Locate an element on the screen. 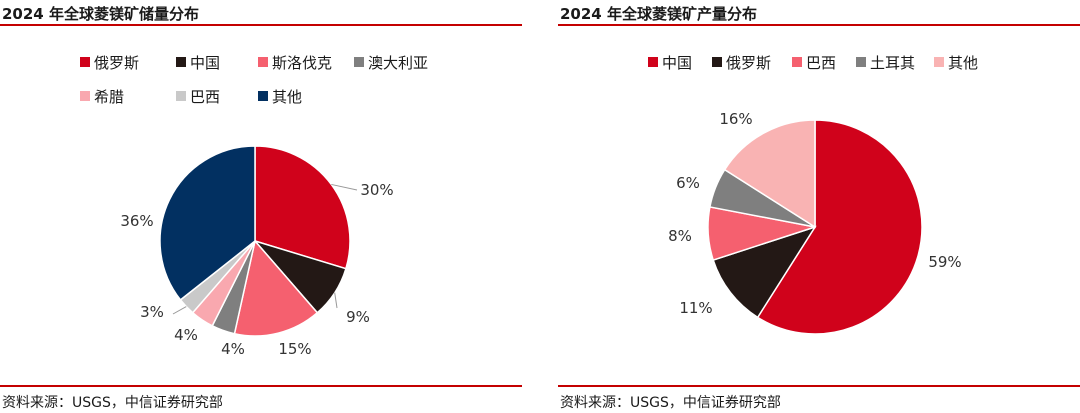 This screenshot has width=1080, height=413. legend-item: 土耳其 is located at coordinates (885, 62).